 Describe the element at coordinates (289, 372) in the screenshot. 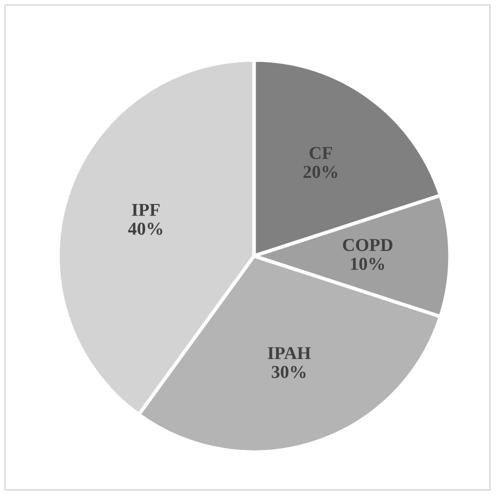

I see `data-label: 30%` at that location.